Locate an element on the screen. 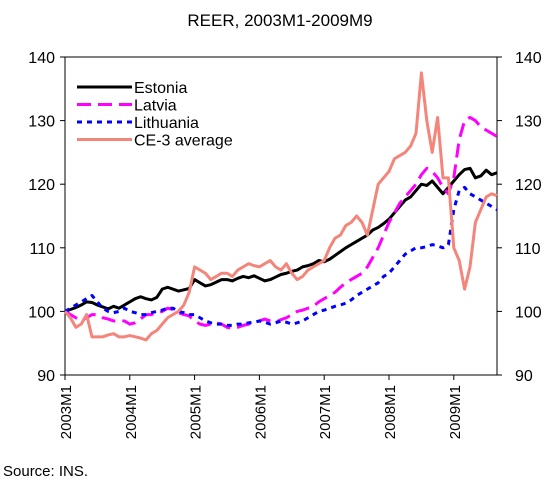 Image resolution: width=560 pixels, height=495 pixels. y2-tick-label: 120 is located at coordinates (528, 185).